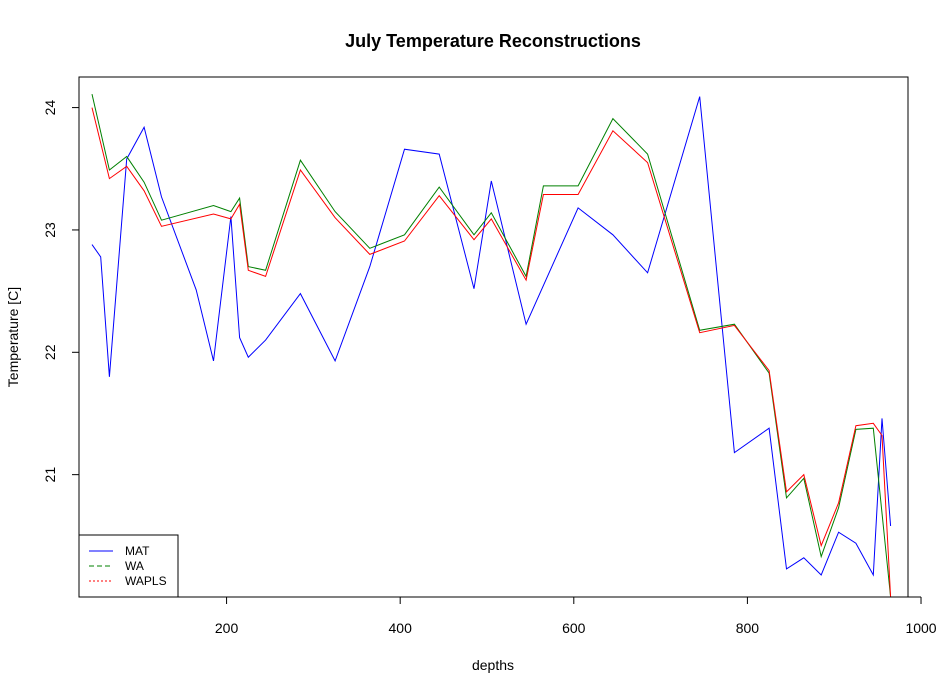  I want to click on y-tick-label: 22, so click(50, 352).